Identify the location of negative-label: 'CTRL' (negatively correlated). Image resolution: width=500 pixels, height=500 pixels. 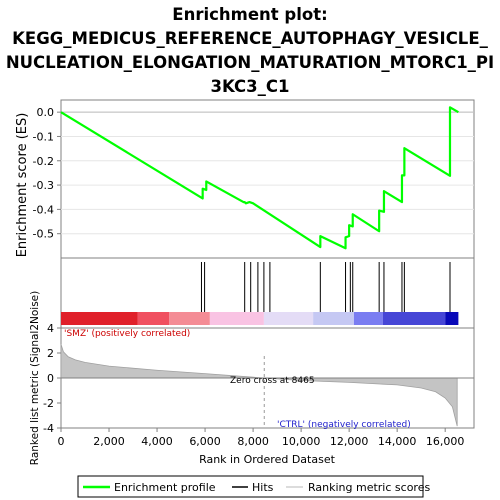
(344, 425).